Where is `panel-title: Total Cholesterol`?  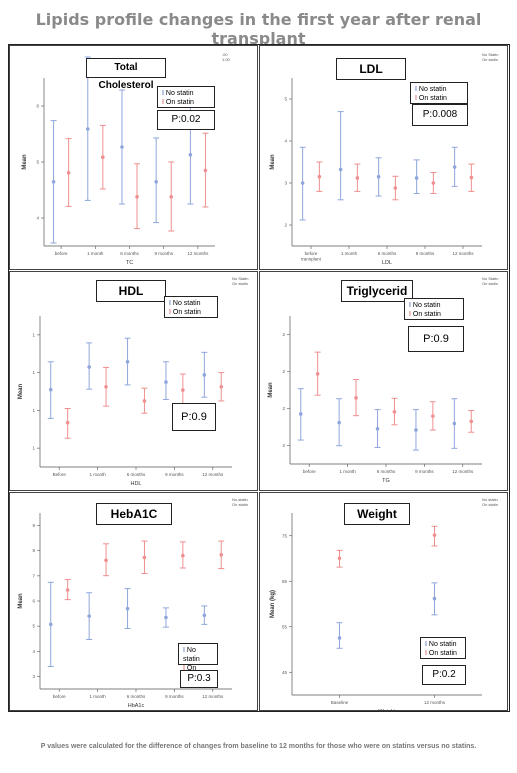 panel-title: Total Cholesterol is located at coordinates (126, 74).